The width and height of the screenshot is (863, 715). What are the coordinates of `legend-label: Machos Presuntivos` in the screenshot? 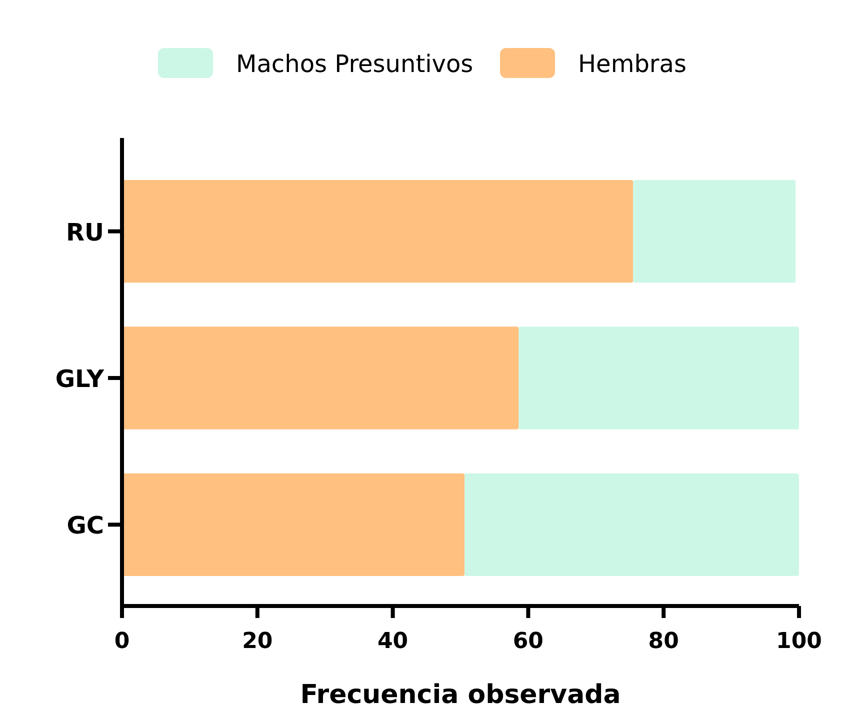 It's located at (355, 64).